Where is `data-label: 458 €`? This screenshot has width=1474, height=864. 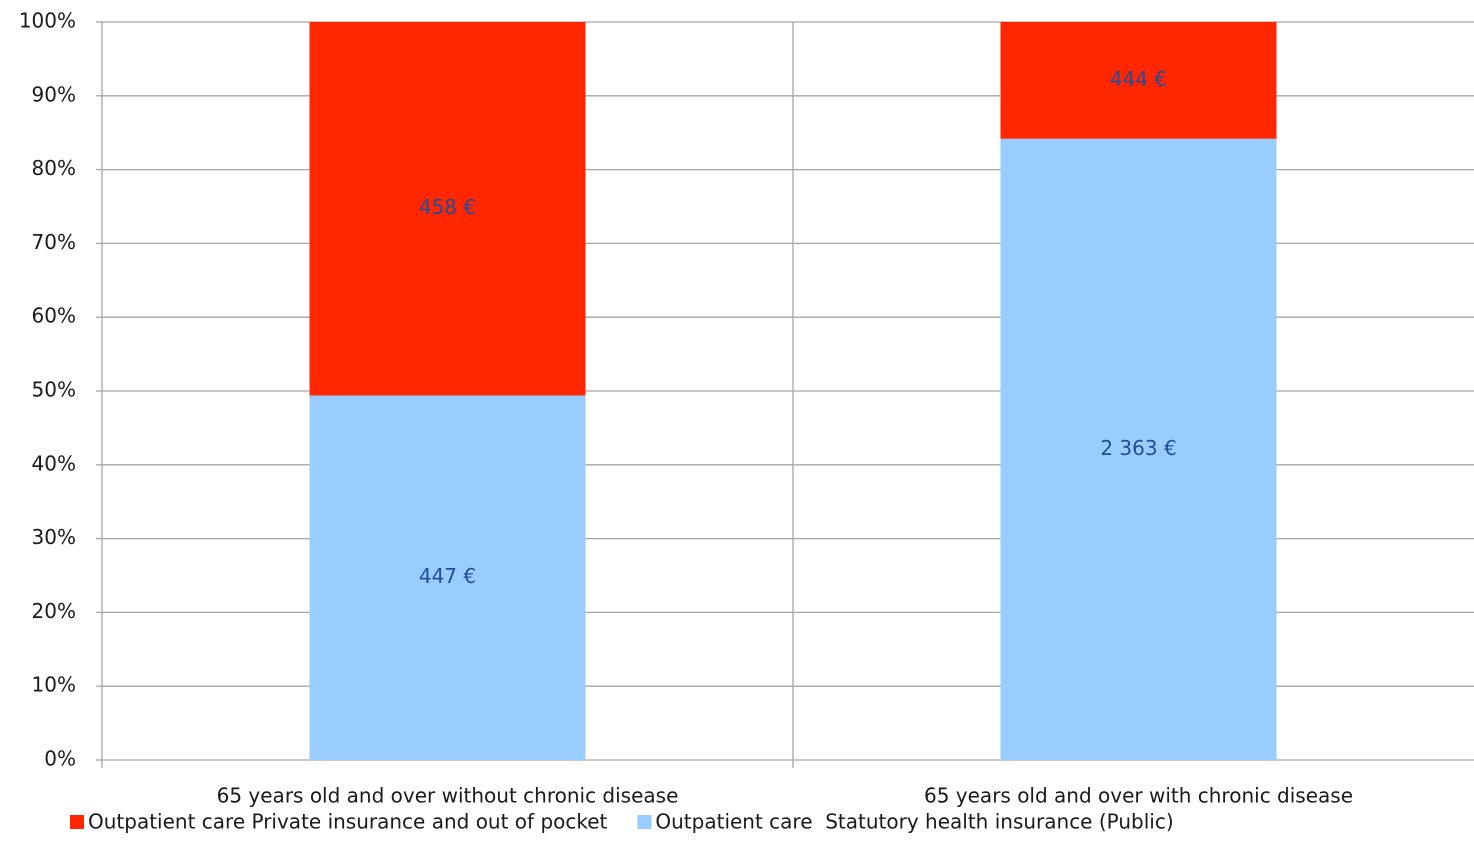 data-label: 458 € is located at coordinates (447, 207).